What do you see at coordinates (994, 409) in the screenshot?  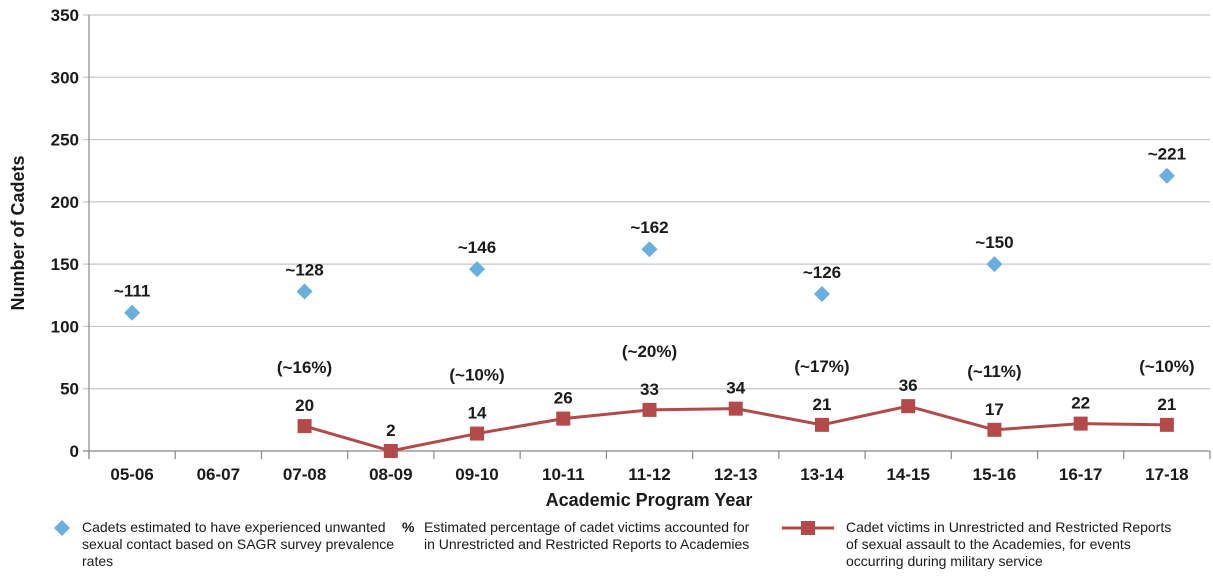 I see `reports-data-label: 17` at bounding box center [994, 409].